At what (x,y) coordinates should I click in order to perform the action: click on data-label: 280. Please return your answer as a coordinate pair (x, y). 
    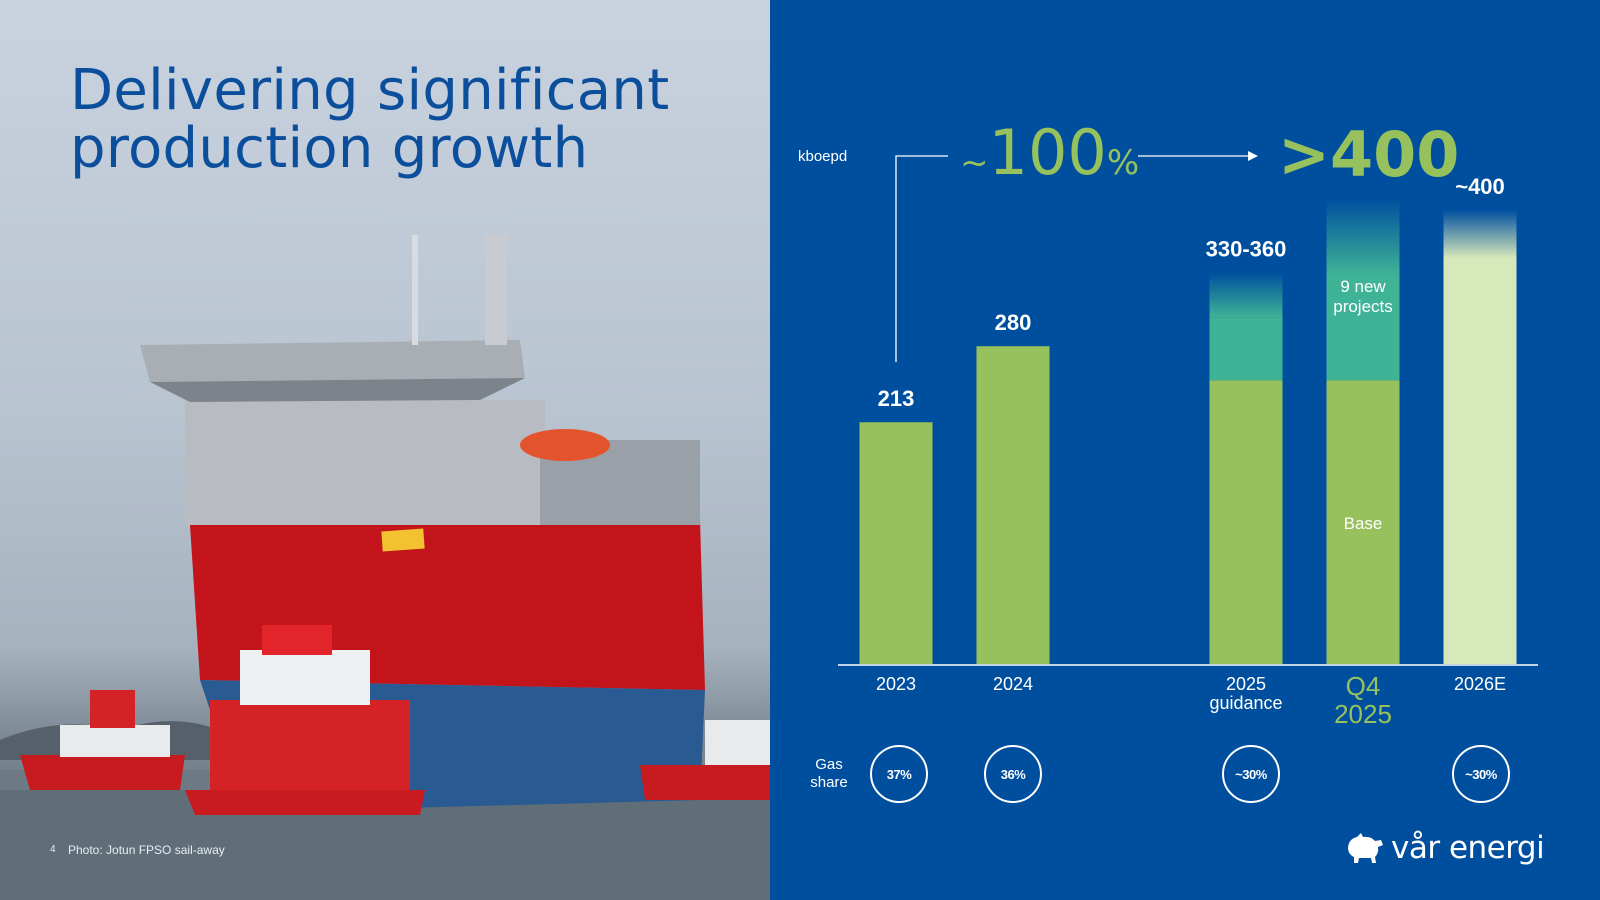
    Looking at the image, I should click on (1013, 322).